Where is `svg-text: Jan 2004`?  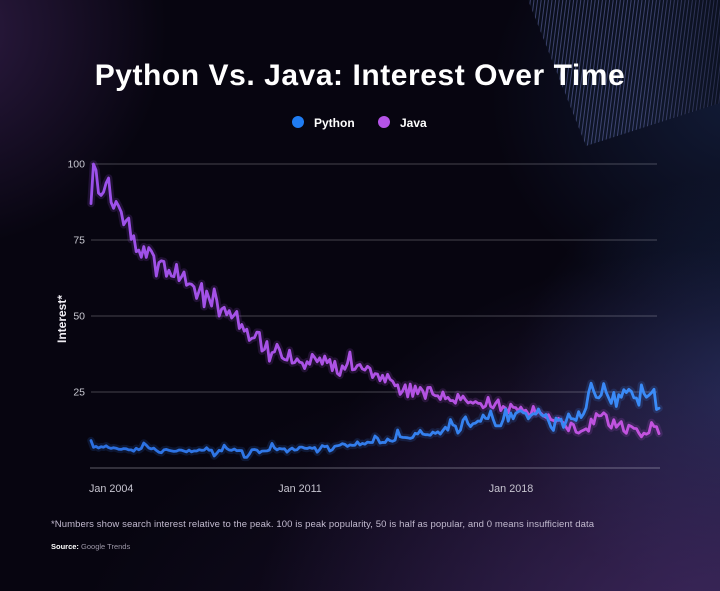
svg-text: Jan 2004 is located at coordinates (111, 489).